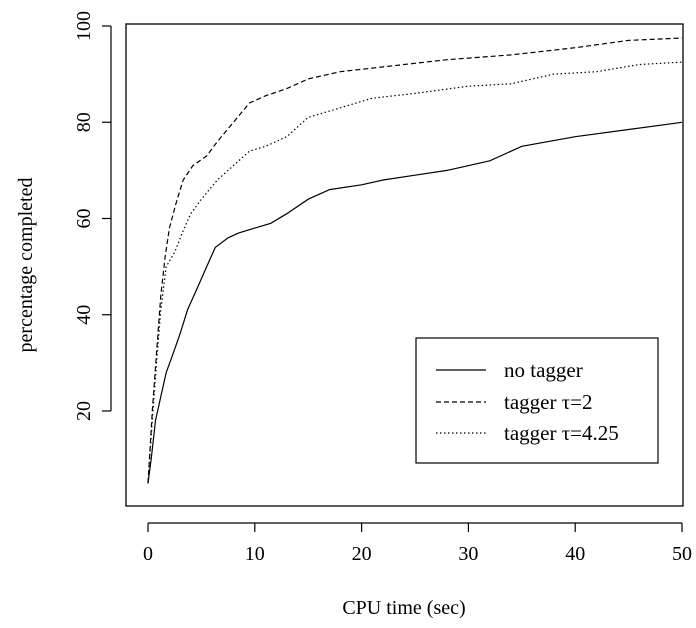  I want to click on x-axis-title: CPU time (sec), so click(403, 608).